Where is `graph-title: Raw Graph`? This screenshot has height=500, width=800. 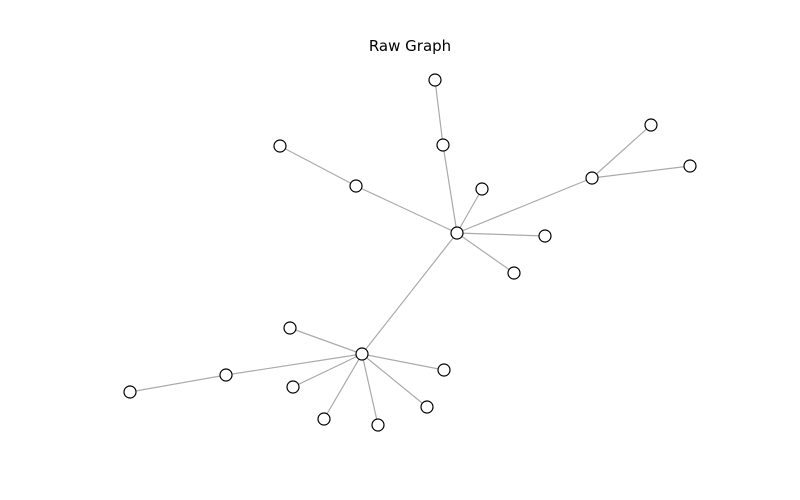
graph-title: Raw Graph is located at coordinates (410, 46).